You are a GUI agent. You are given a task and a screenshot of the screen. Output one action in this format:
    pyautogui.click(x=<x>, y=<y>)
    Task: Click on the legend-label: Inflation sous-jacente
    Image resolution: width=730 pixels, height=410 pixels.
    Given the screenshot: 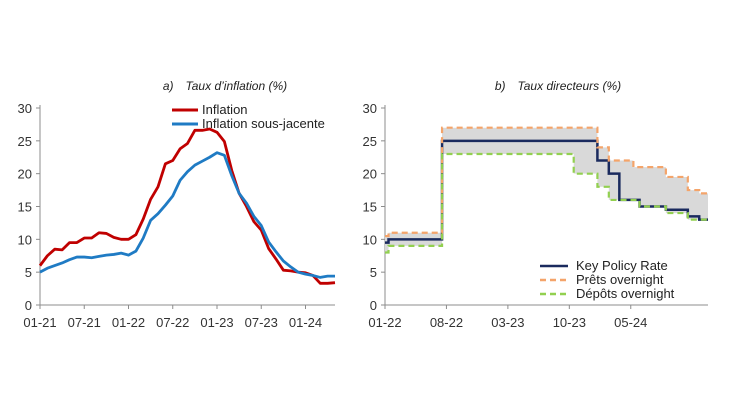 What is the action you would take?
    pyautogui.click(x=263, y=123)
    